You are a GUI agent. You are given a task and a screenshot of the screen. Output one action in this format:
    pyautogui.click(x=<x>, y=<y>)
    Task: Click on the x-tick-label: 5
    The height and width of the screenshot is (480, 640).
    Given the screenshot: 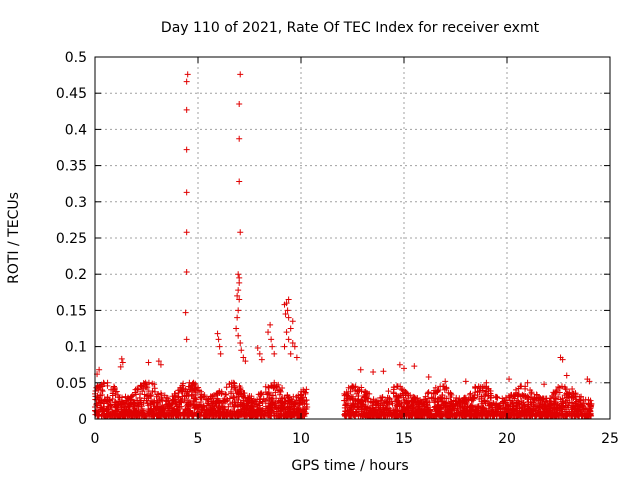 What is the action you would take?
    pyautogui.click(x=198, y=439)
    